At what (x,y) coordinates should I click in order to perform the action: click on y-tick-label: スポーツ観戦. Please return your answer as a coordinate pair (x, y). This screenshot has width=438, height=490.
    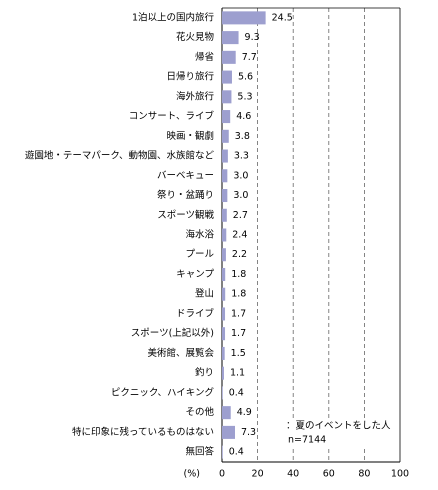
    Looking at the image, I should click on (185, 215).